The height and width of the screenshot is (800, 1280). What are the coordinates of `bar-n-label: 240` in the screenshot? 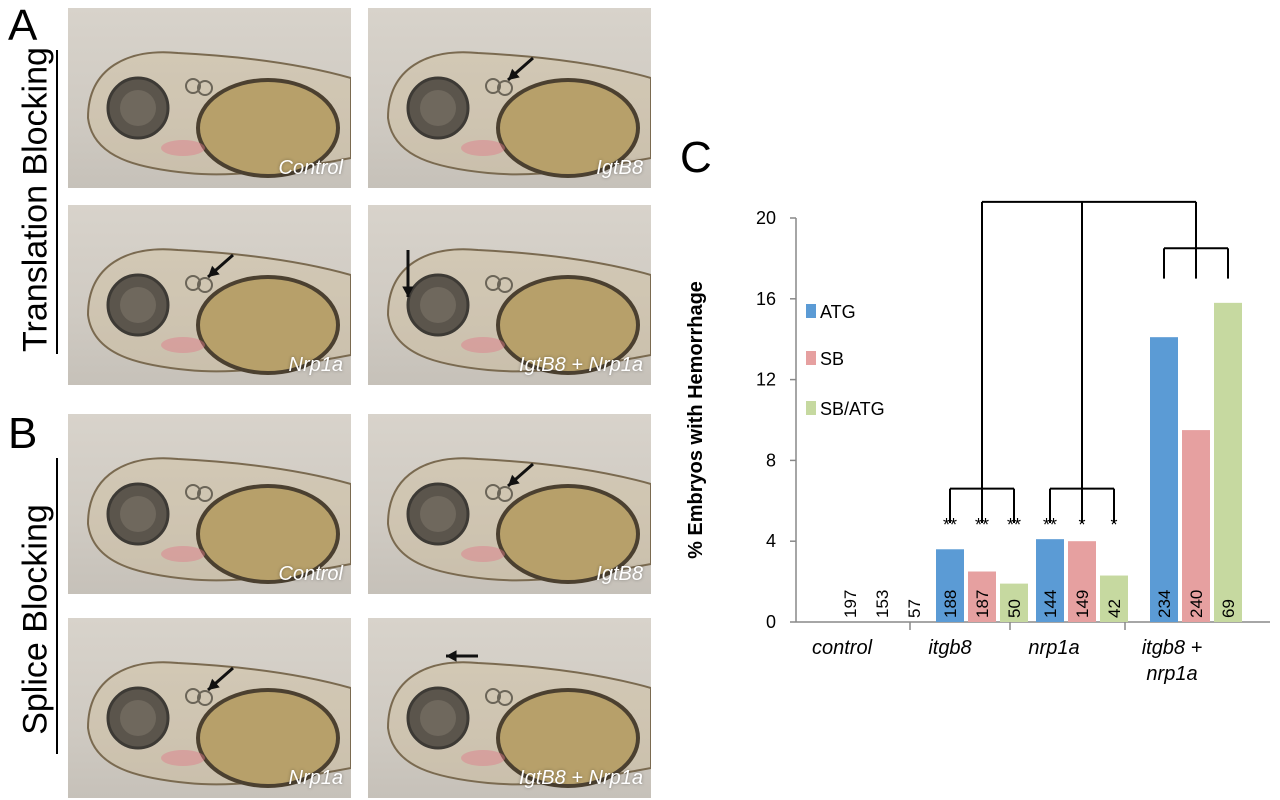 It's located at (1196, 604).